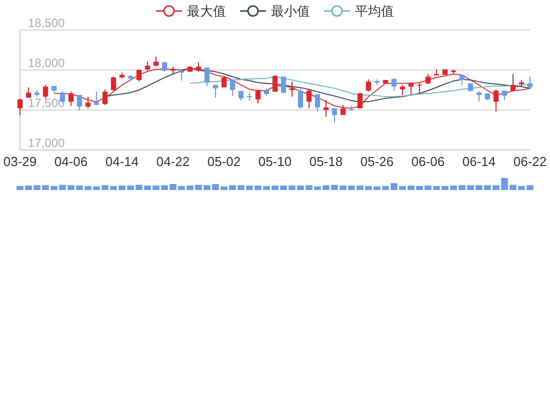 The width and height of the screenshot is (550, 420). I want to click on x-tick-label: 06-14, so click(479, 161).